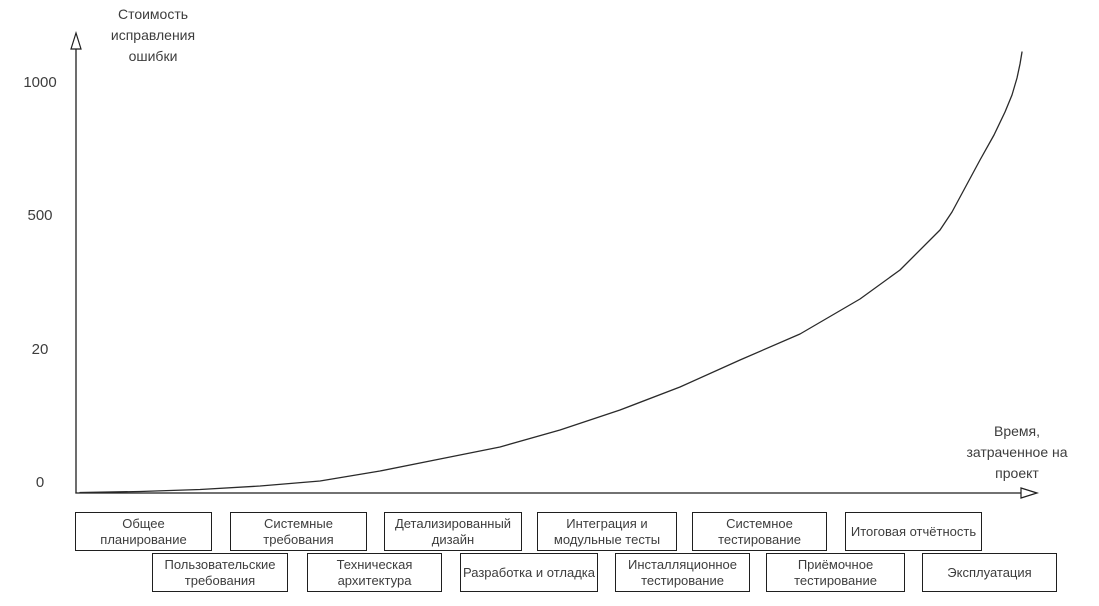 This screenshot has height=606, width=1099. I want to click on phase-box: Общее планирование, so click(143, 531).